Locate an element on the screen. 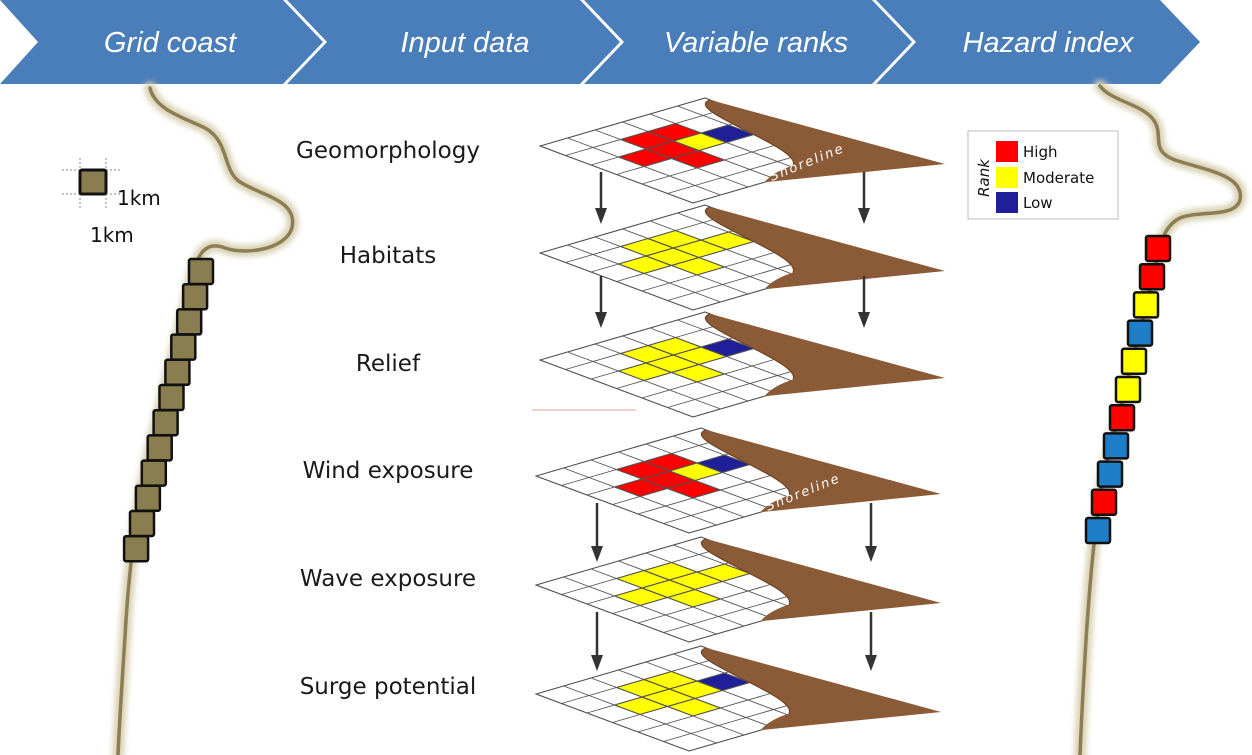 This screenshot has width=1252, height=755. left-coastline-line is located at coordinates (205, 420).